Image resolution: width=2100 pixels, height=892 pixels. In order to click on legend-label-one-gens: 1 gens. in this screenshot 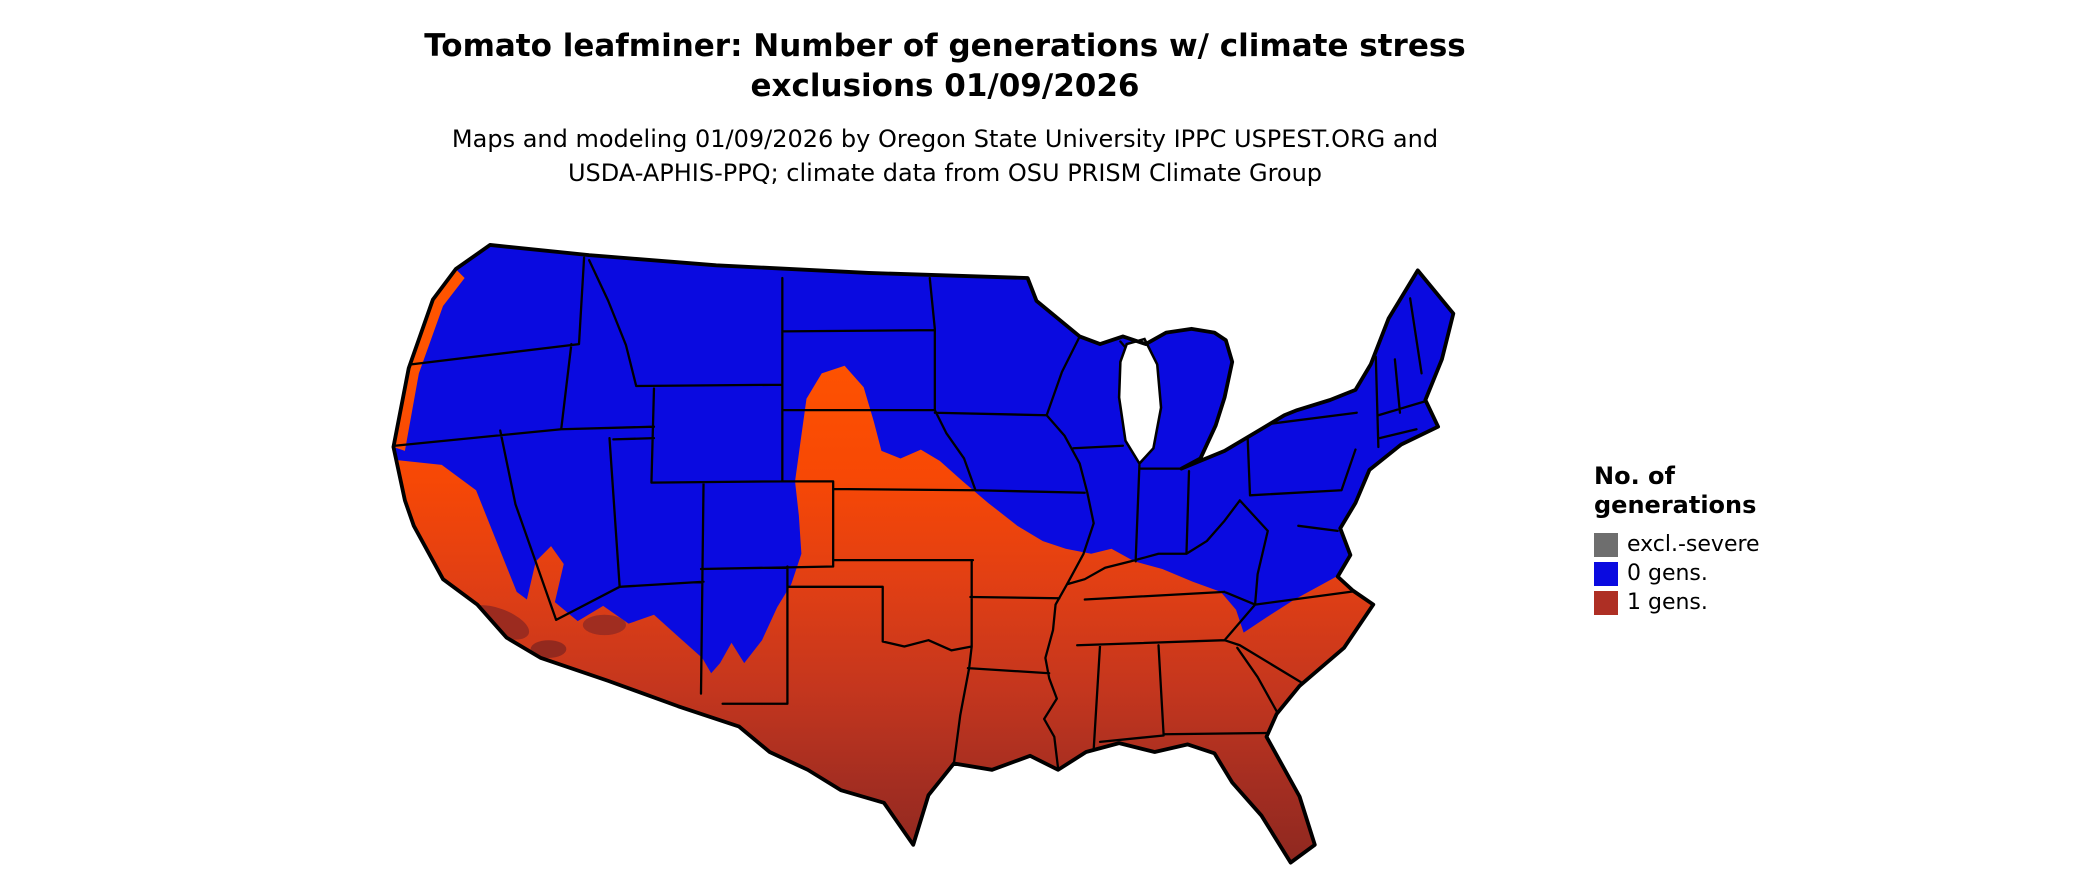, I will do `click(1667, 602)`.